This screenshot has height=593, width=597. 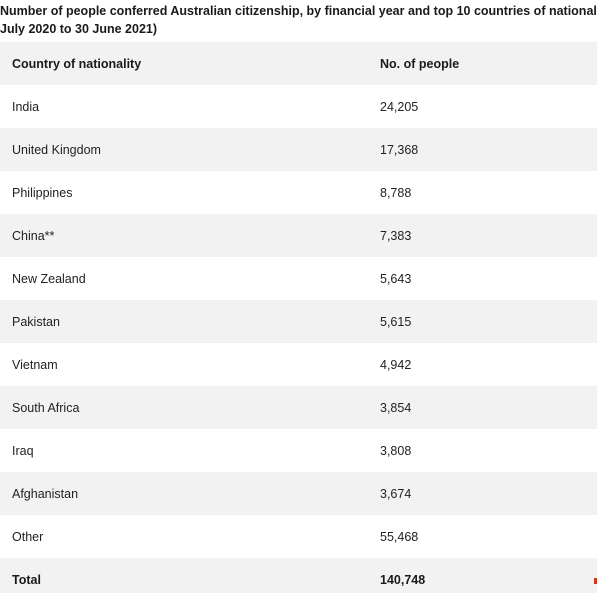 What do you see at coordinates (399, 106) in the screenshot?
I see `count-cell: 24,205` at bounding box center [399, 106].